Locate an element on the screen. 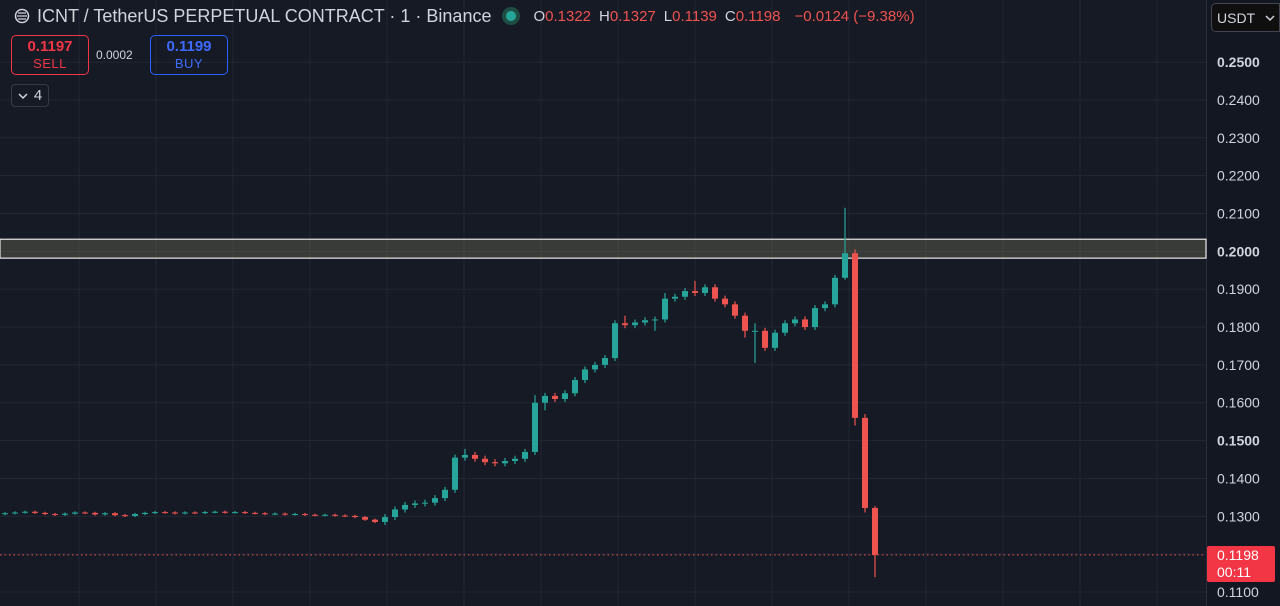  spread: 0.0002 is located at coordinates (114, 55).